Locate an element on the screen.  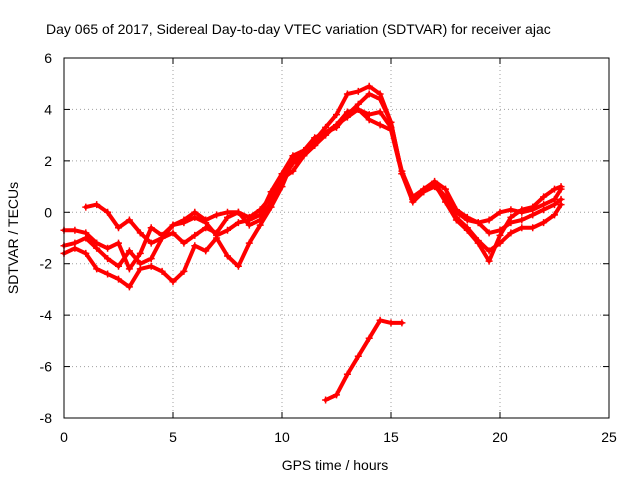
x-axis-label: GPS time / hours is located at coordinates (335, 465).